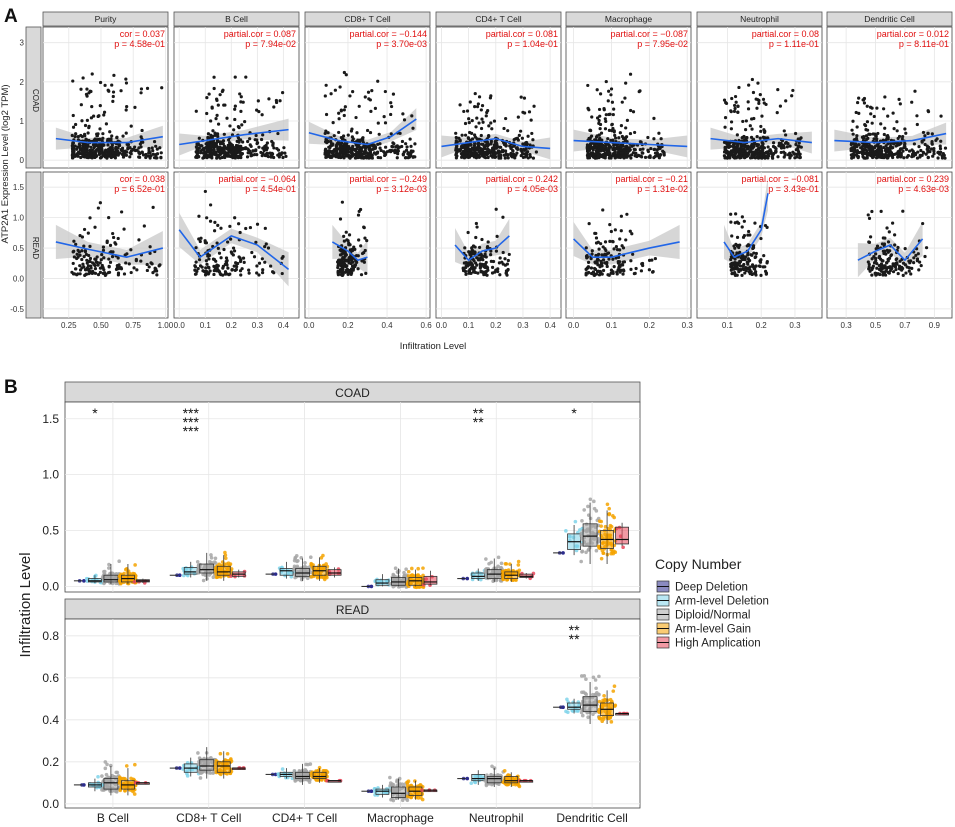 Image resolution: width=955 pixels, height=827 pixels. Describe the element at coordinates (651, 179) in the screenshot. I see `correlation-value: partial.cor = −0.21` at that location.